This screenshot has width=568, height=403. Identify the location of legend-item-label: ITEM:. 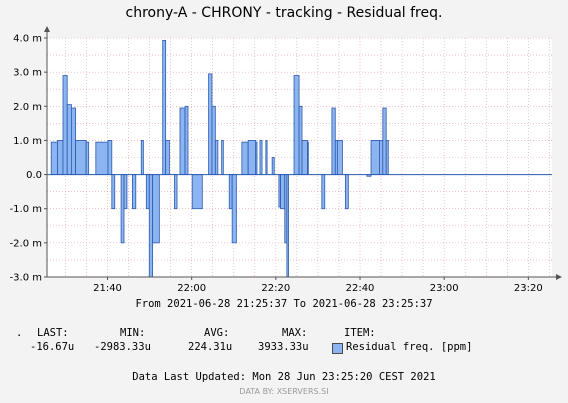
(360, 333).